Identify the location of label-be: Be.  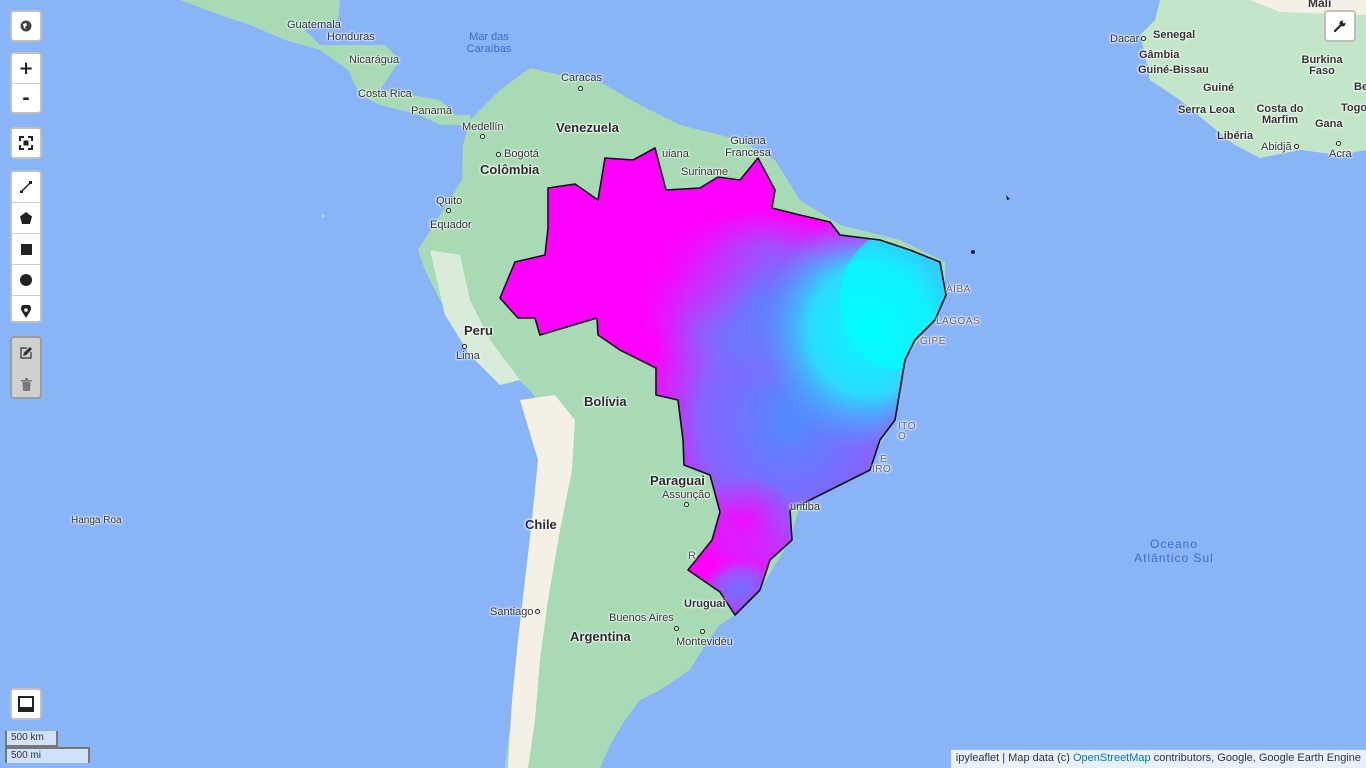
(1360, 87).